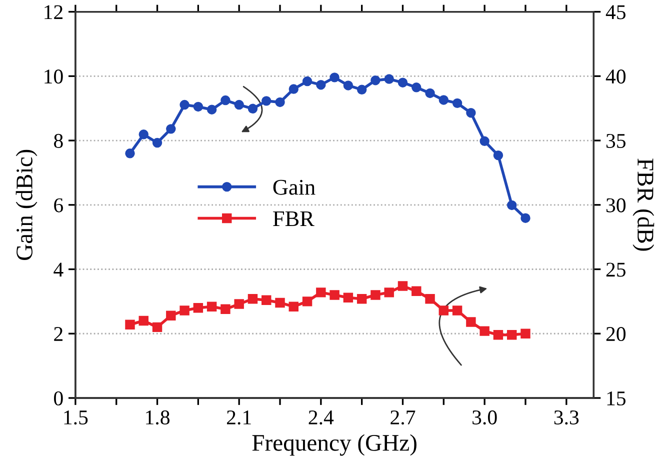  Describe the element at coordinates (616, 398) in the screenshot. I see `y2-tick-label: 15` at that location.